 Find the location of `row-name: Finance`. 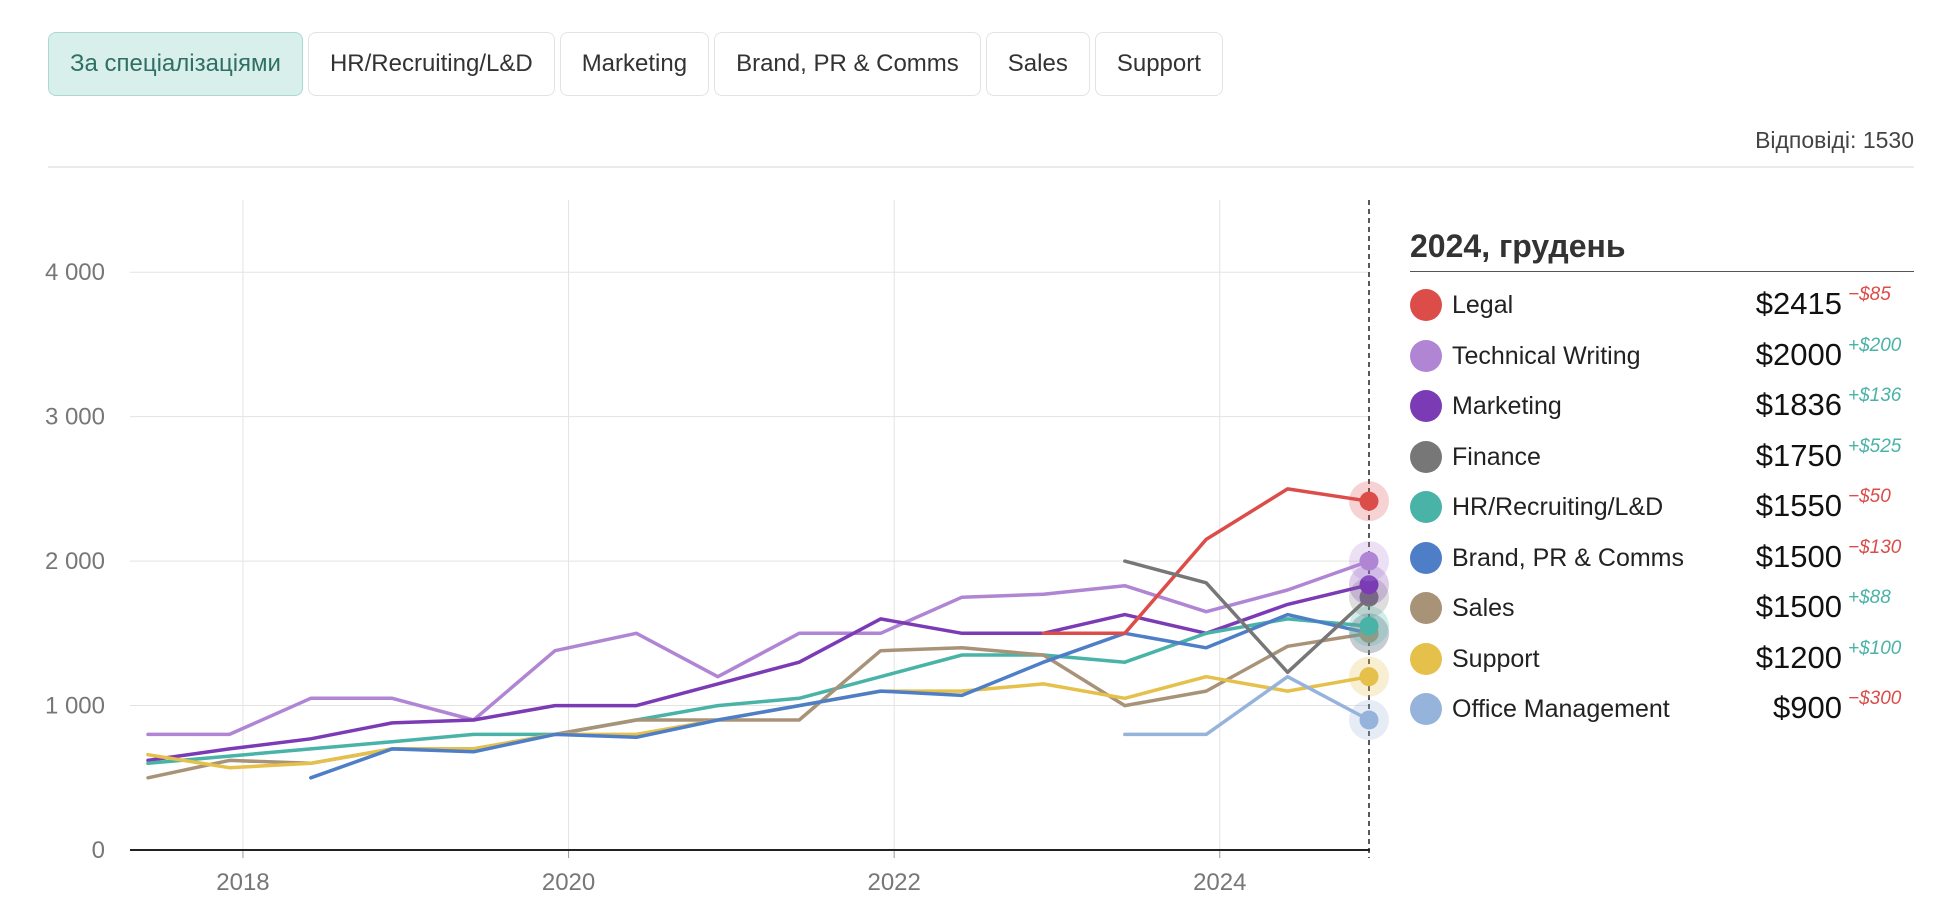

row-name: Finance is located at coordinates (1496, 456).